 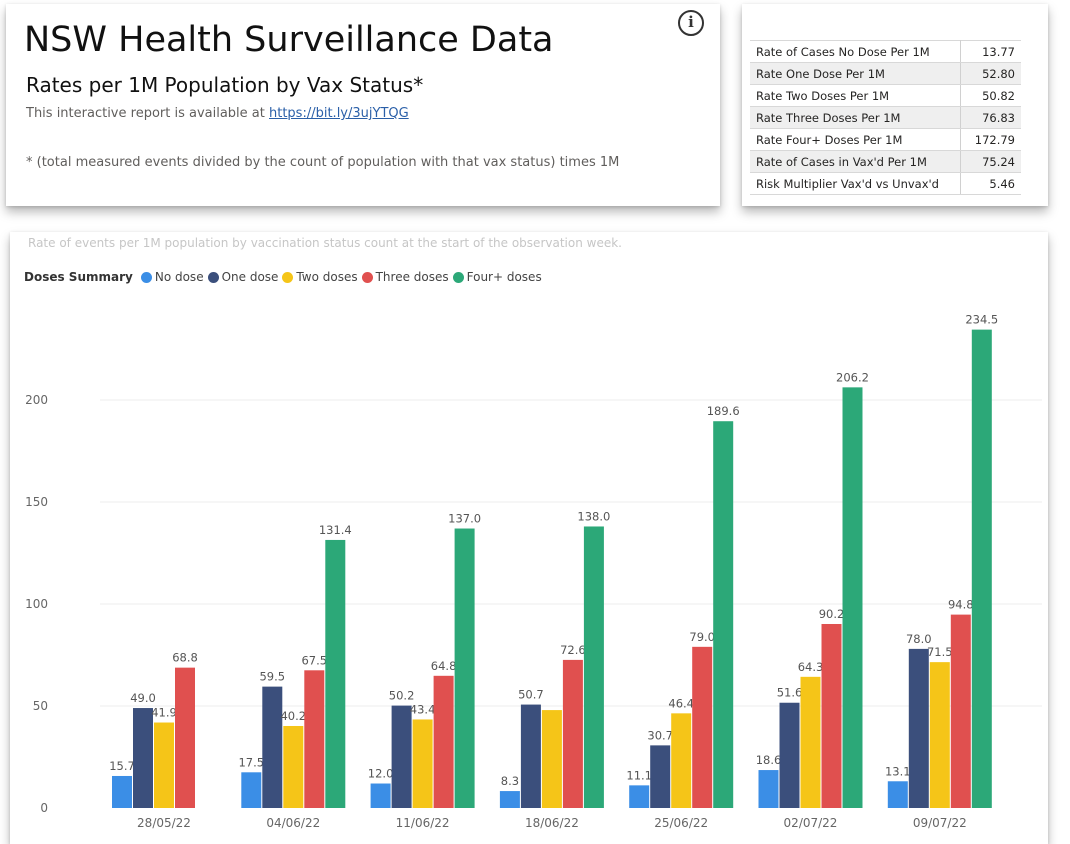 I want to click on stats-row: Rate of Cases in Vax'd Per 1M 75.24, so click(x=885, y=161).